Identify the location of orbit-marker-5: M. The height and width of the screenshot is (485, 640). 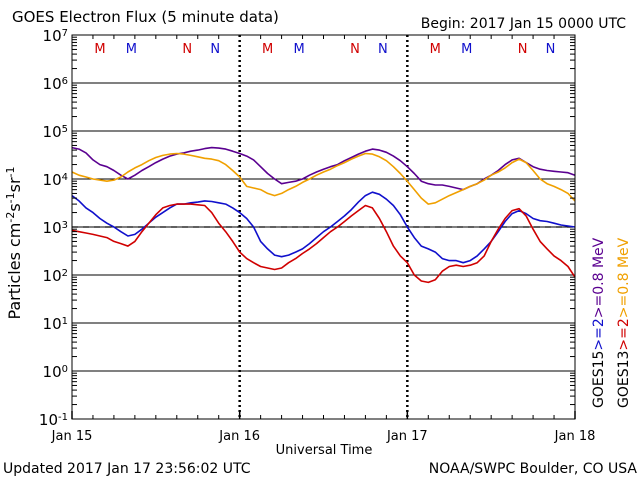
(298, 49).